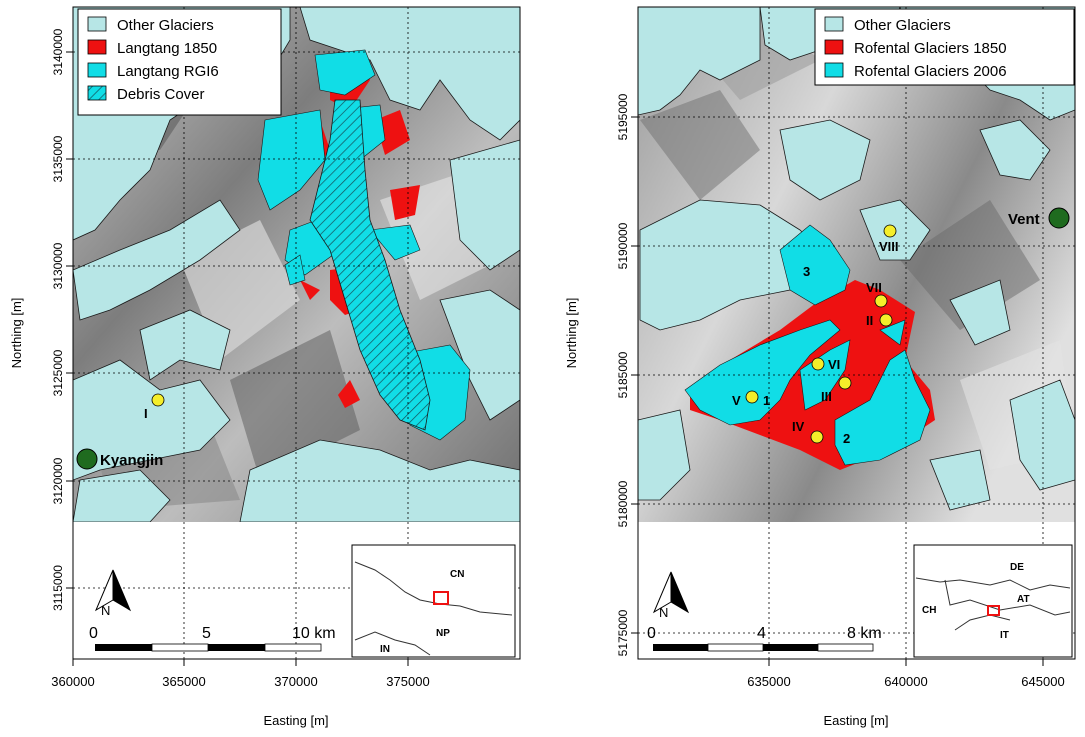 Image resolution: width=1085 pixels, height=737 pixels. I want to click on legend-label-other-glaciers-r: Other Glaciers, so click(902, 25).